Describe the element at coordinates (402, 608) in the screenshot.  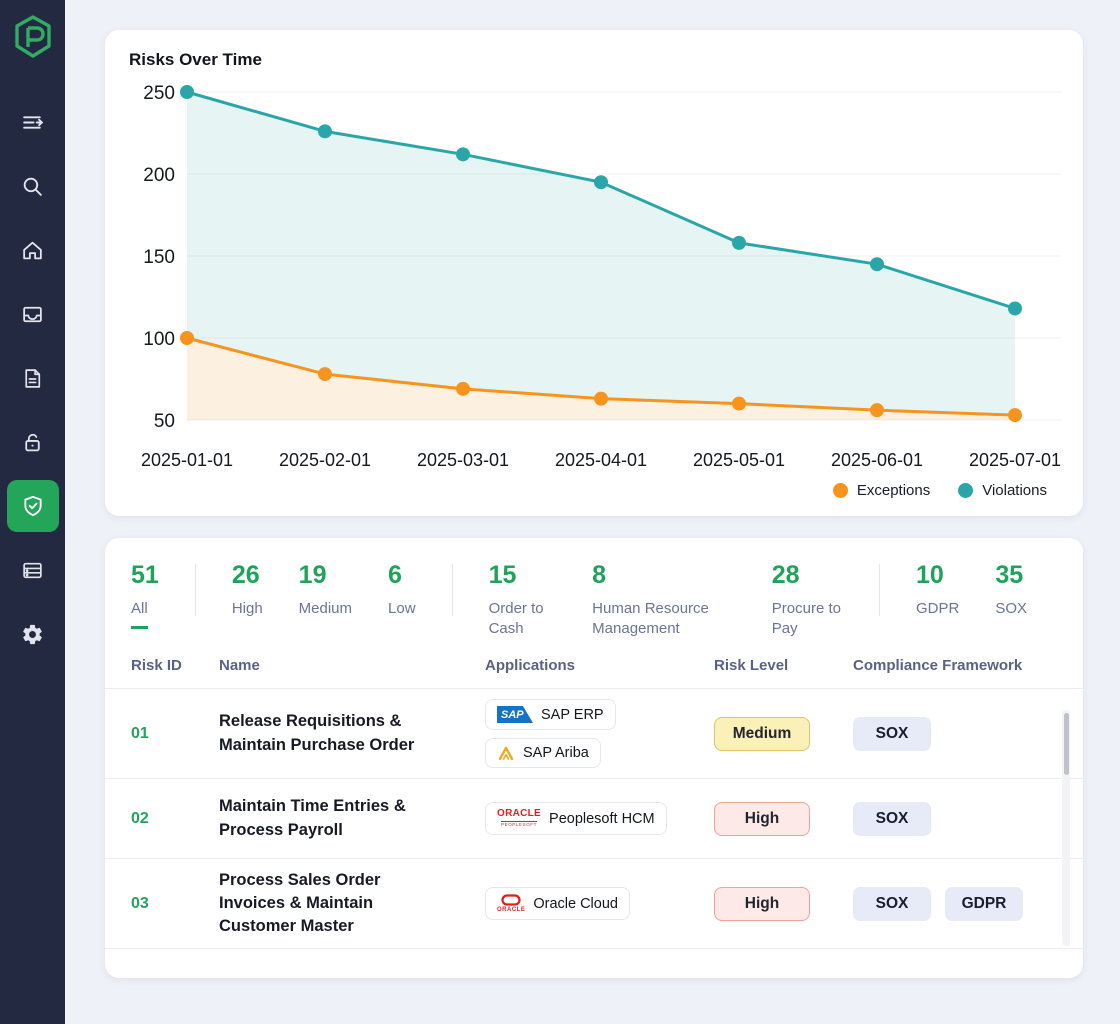
I see `filter-label: Low` at that location.